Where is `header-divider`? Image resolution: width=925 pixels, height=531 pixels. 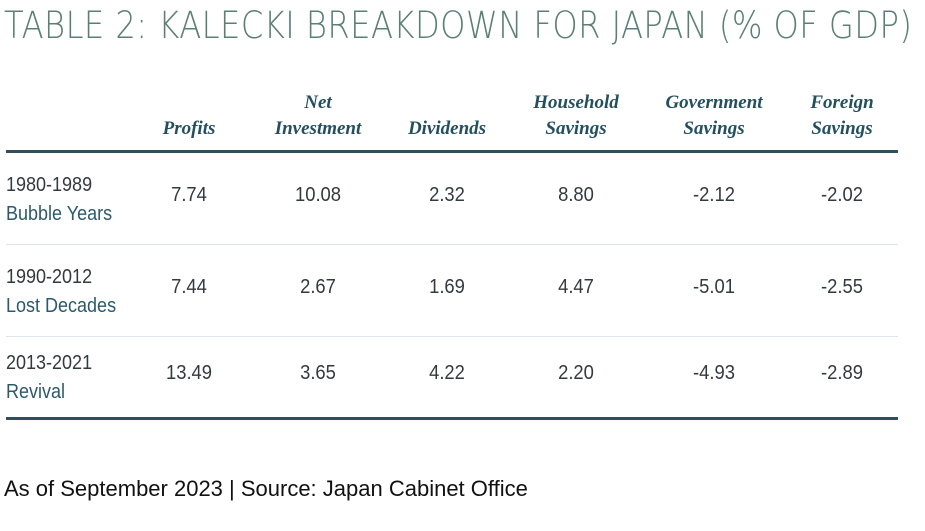 header-divider is located at coordinates (452, 151).